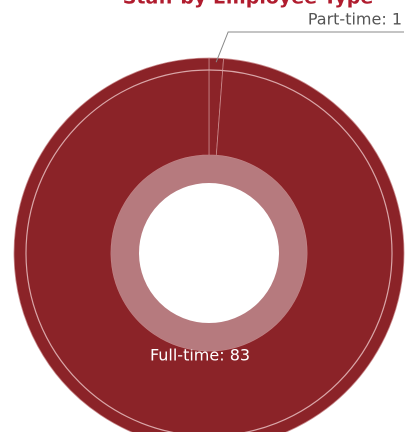  Describe the element at coordinates (309, 47) in the screenshot. I see `leader-line` at that location.